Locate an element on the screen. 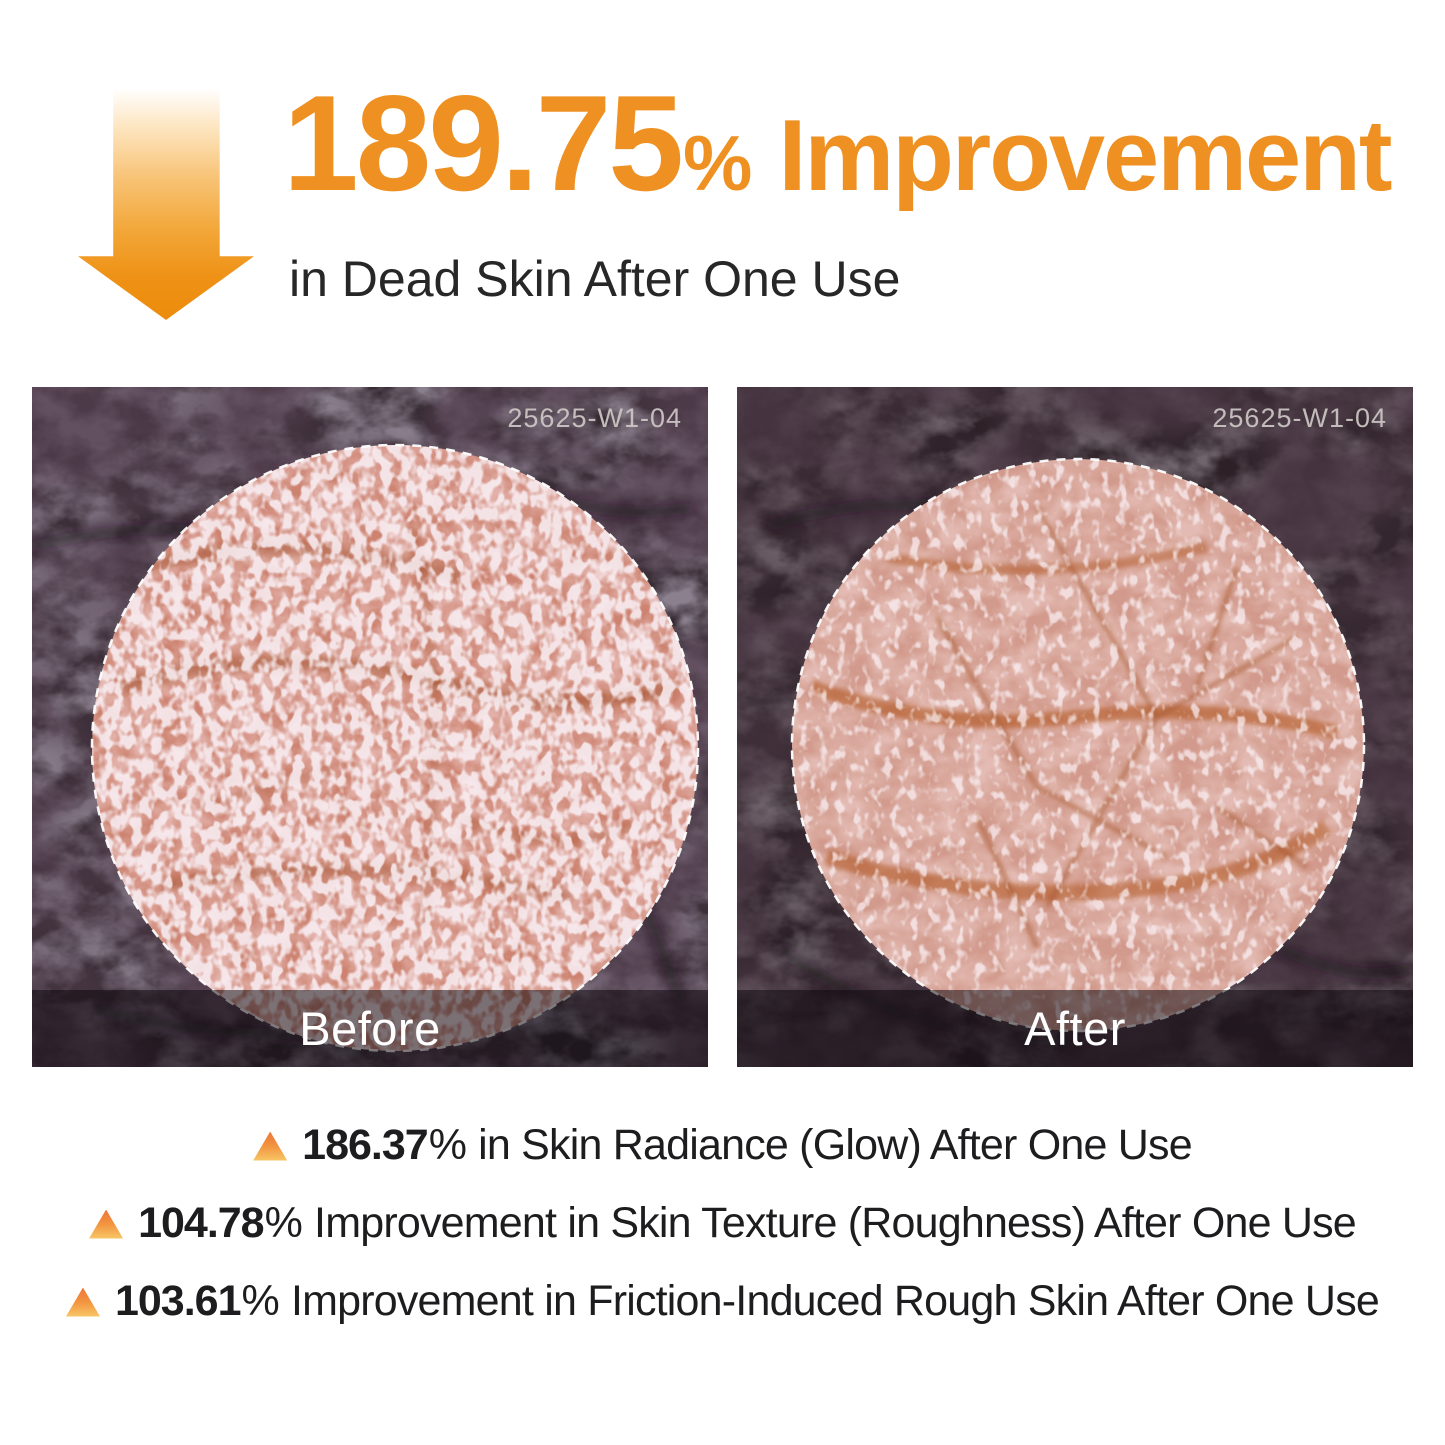 This screenshot has height=1445, width=1445. stat-description: in Skin Radiance (Glow) After One Use is located at coordinates (835, 1144).